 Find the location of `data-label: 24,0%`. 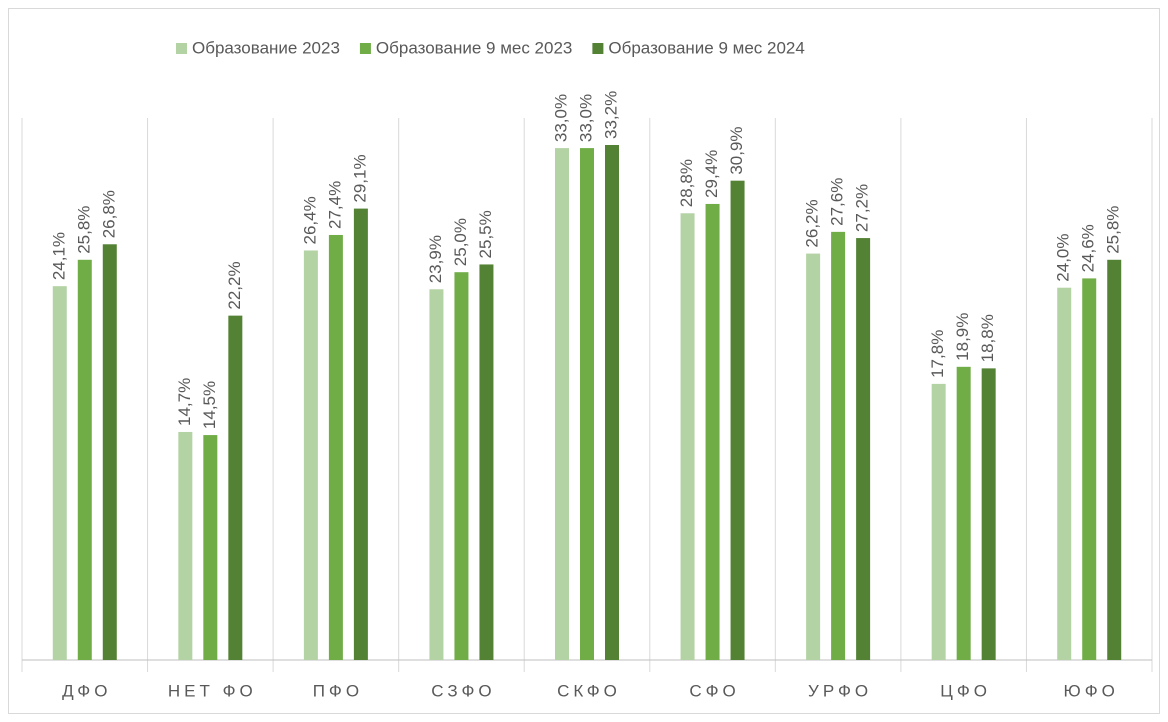

data-label: 24,0% is located at coordinates (1063, 258).